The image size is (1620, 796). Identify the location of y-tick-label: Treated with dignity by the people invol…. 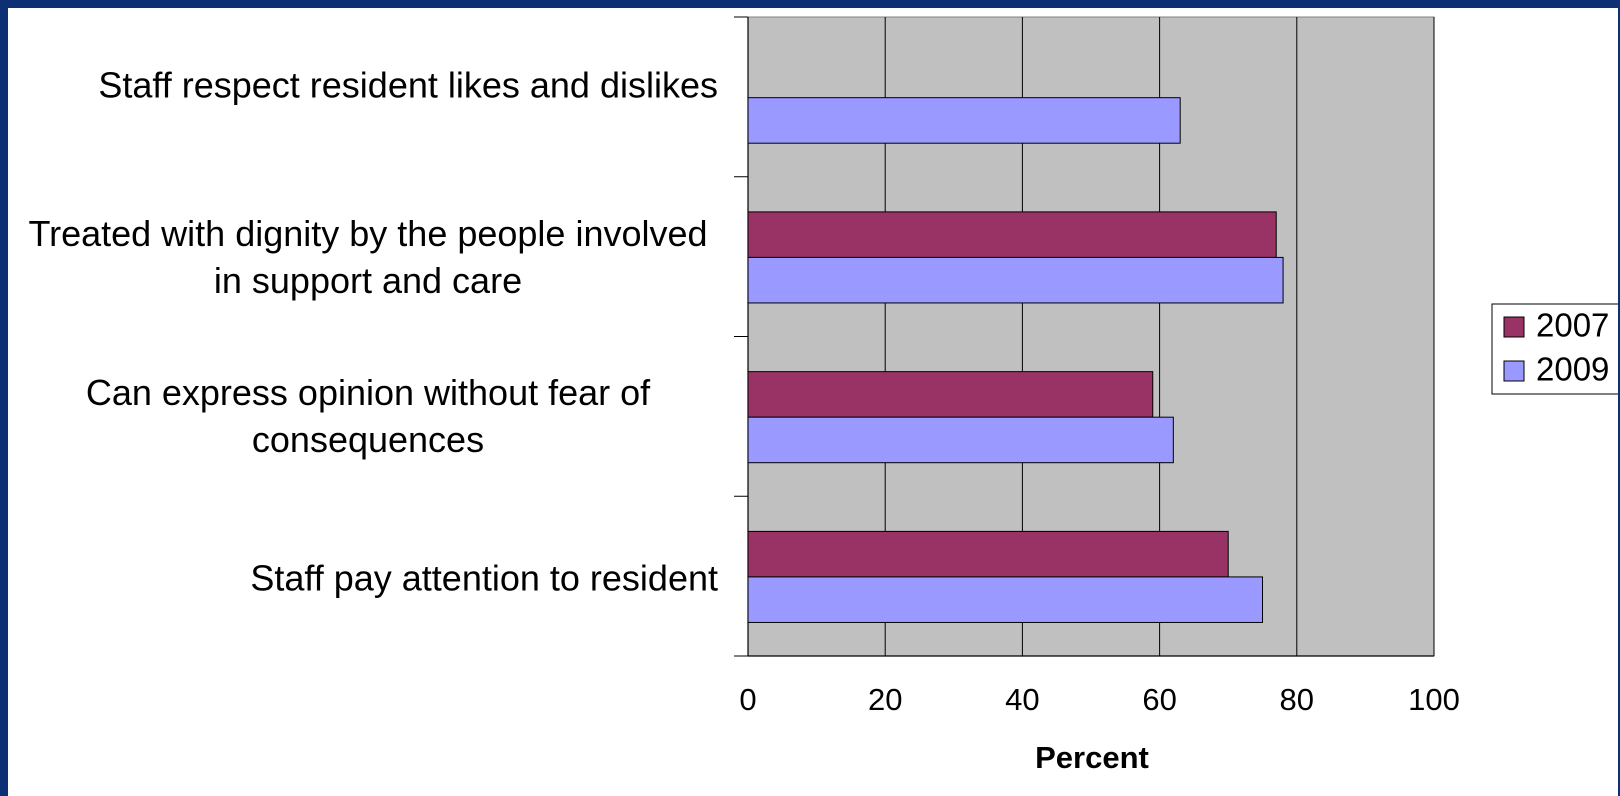
(368, 256).